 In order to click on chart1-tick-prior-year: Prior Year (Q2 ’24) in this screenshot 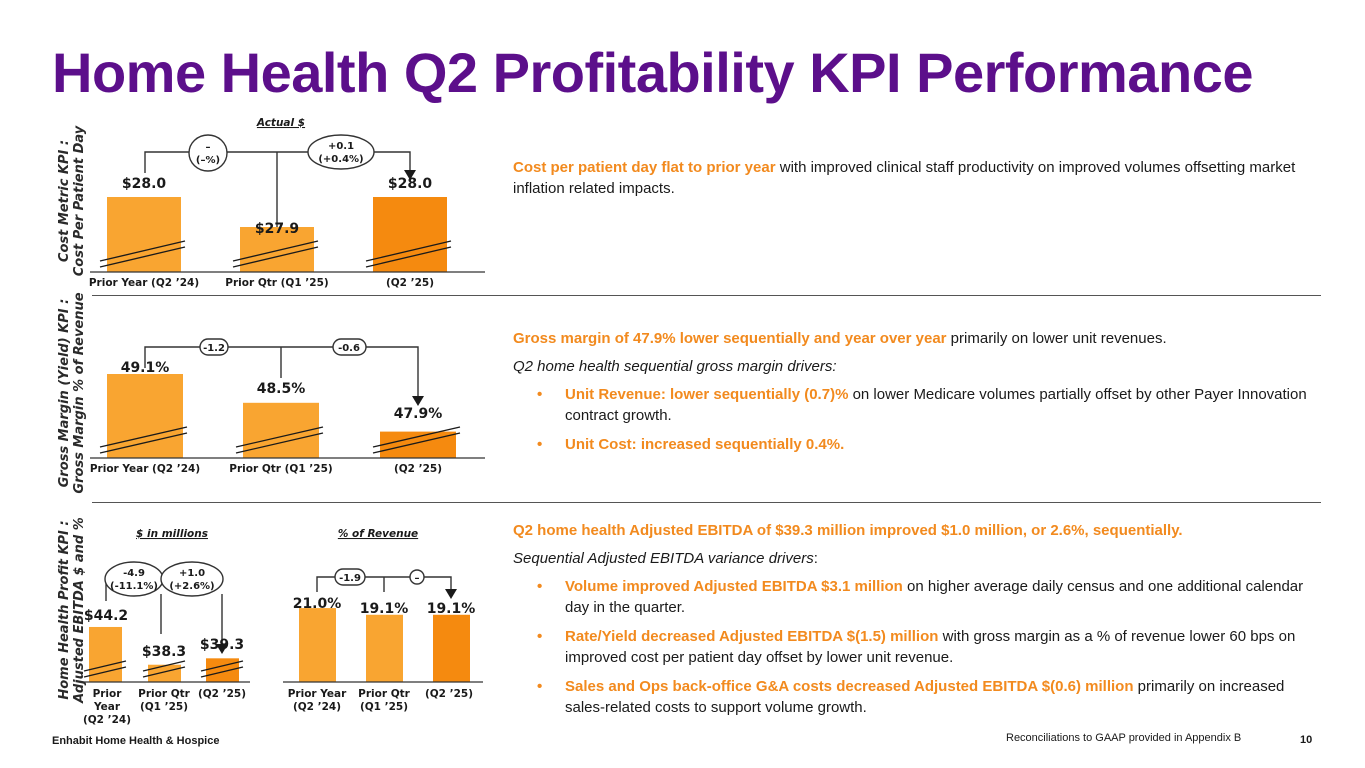, I will do `click(144, 283)`.